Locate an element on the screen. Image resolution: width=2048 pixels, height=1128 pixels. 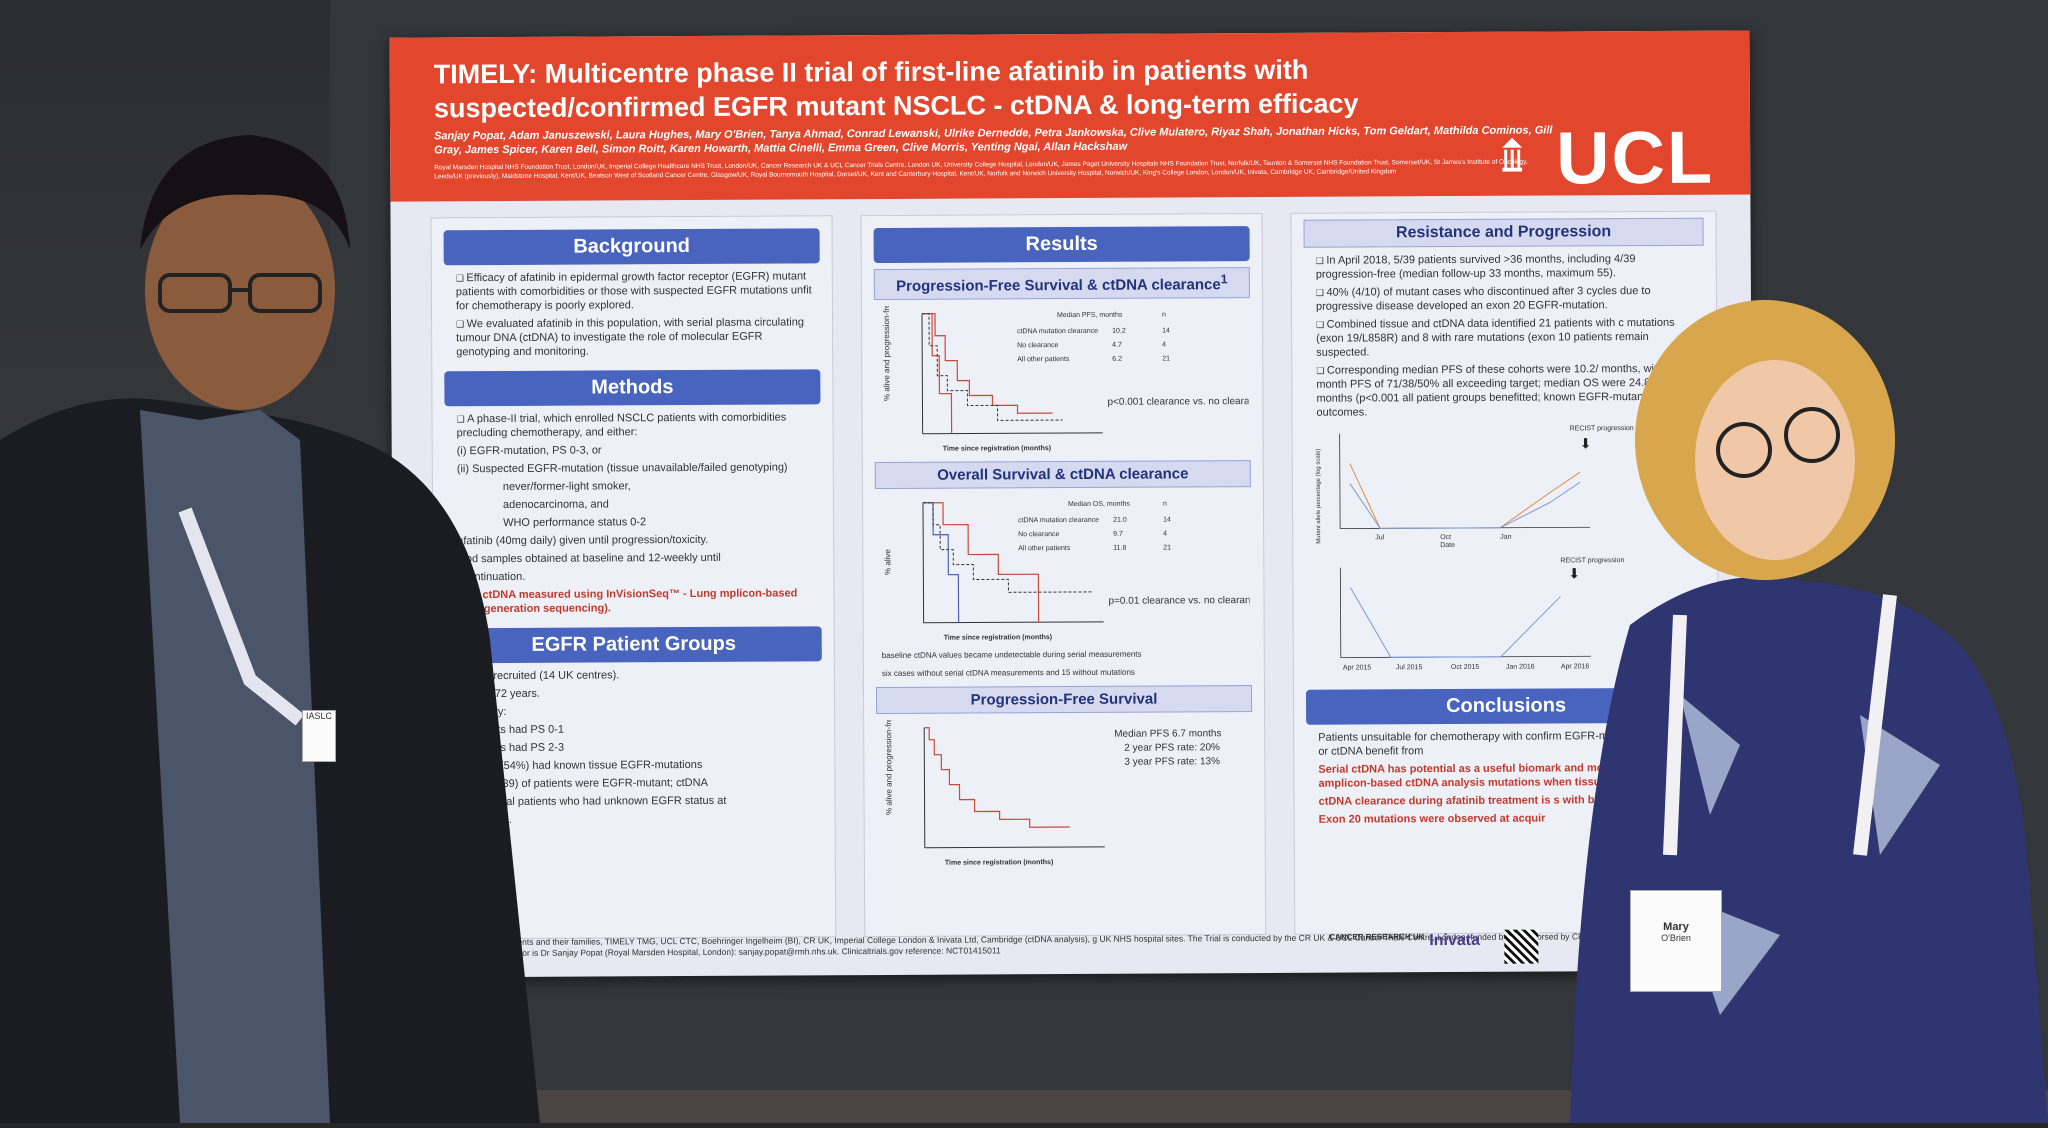
pfs-legend-0-n: 14 is located at coordinates (1166, 330).